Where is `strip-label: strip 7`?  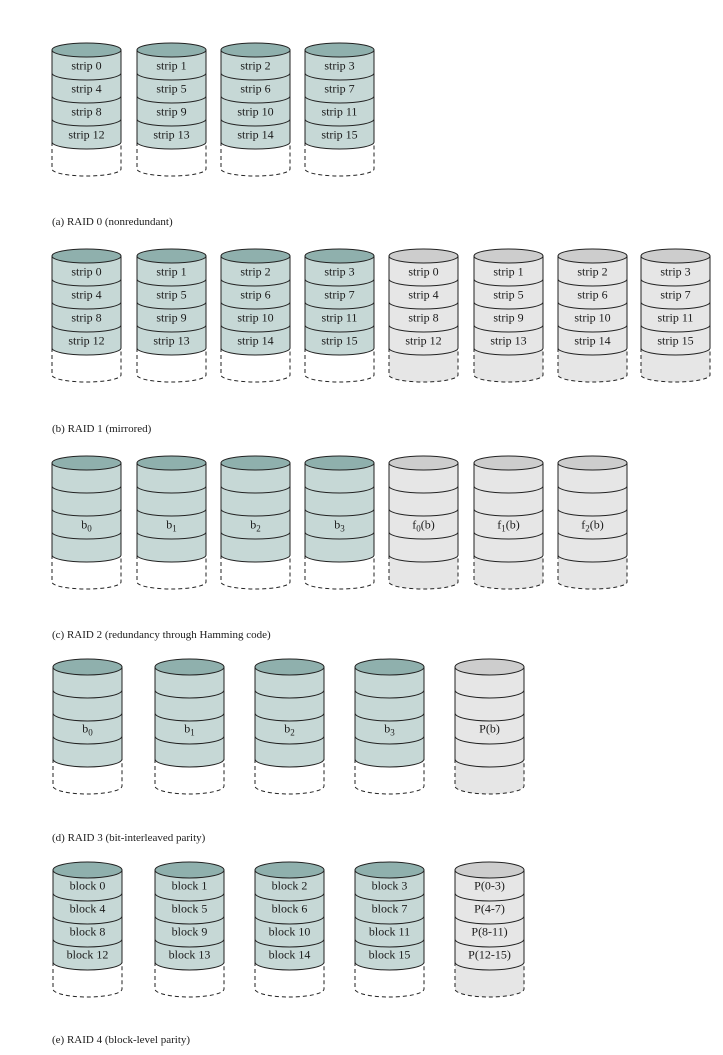
strip-label: strip 7 is located at coordinates (339, 295).